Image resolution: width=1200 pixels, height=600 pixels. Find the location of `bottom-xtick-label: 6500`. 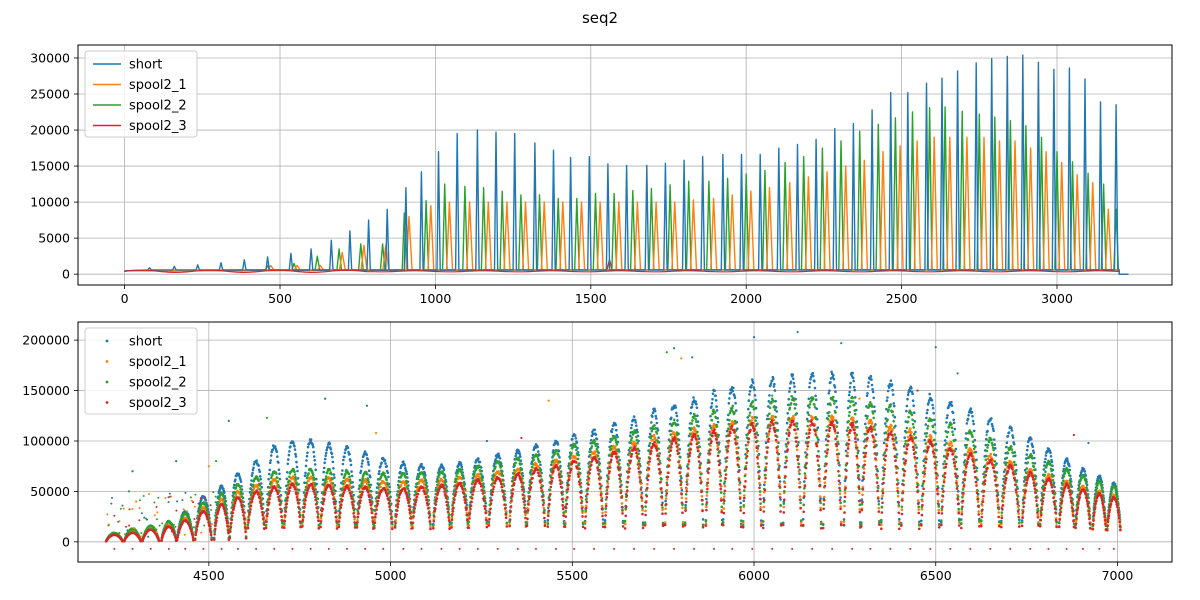

bottom-xtick-label: 6500 is located at coordinates (936, 575).